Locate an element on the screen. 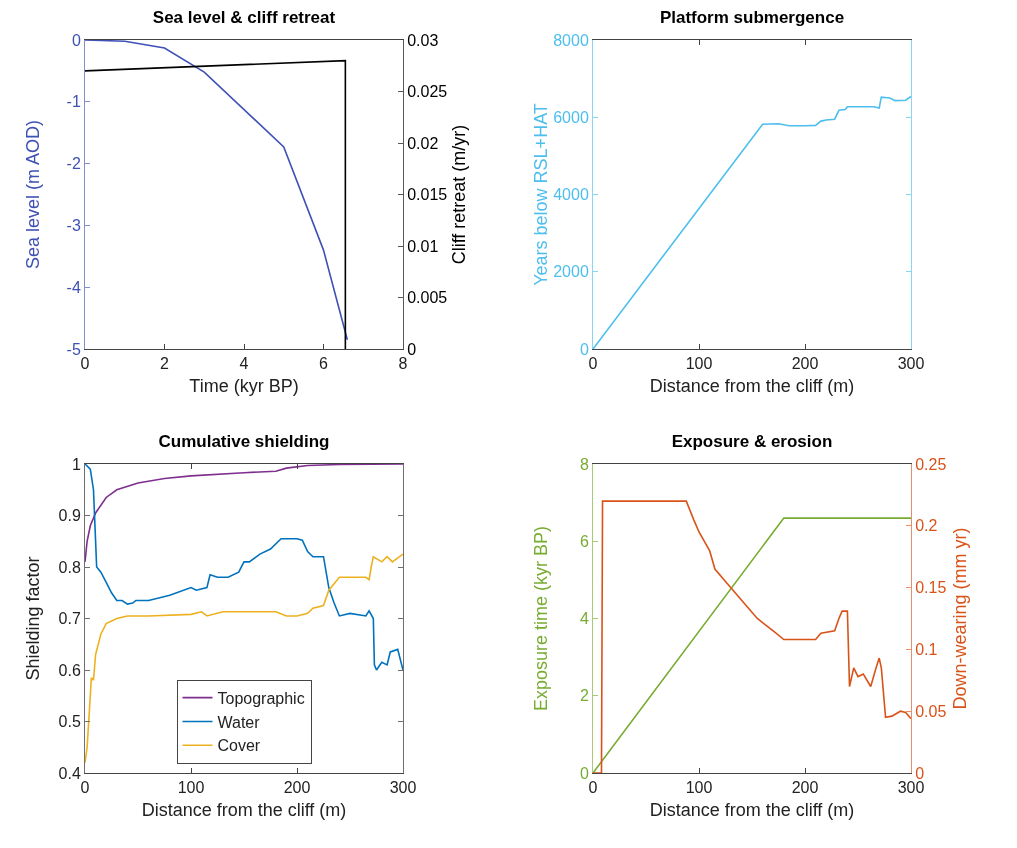 The image size is (1017, 848). y-tick-label: 8 is located at coordinates (584, 464).